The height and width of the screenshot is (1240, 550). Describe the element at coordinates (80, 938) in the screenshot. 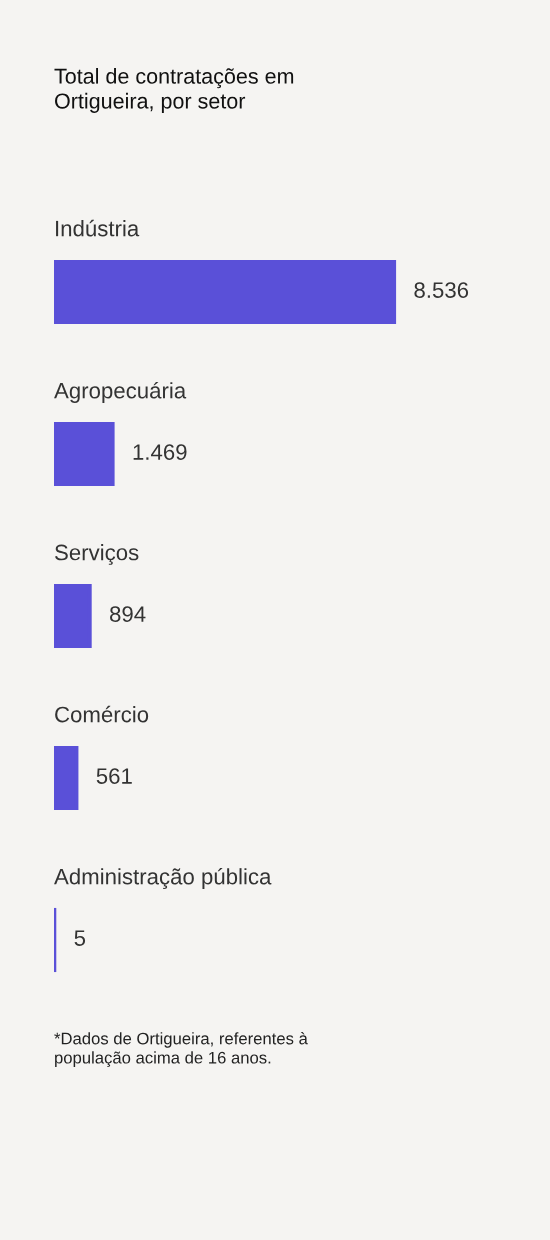

I see `data-label: 5` at that location.